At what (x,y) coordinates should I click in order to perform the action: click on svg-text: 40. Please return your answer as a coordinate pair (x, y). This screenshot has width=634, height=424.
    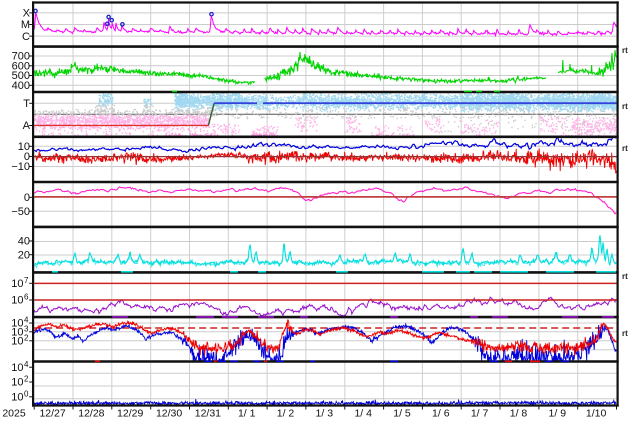
    Looking at the image, I should click on (24, 242).